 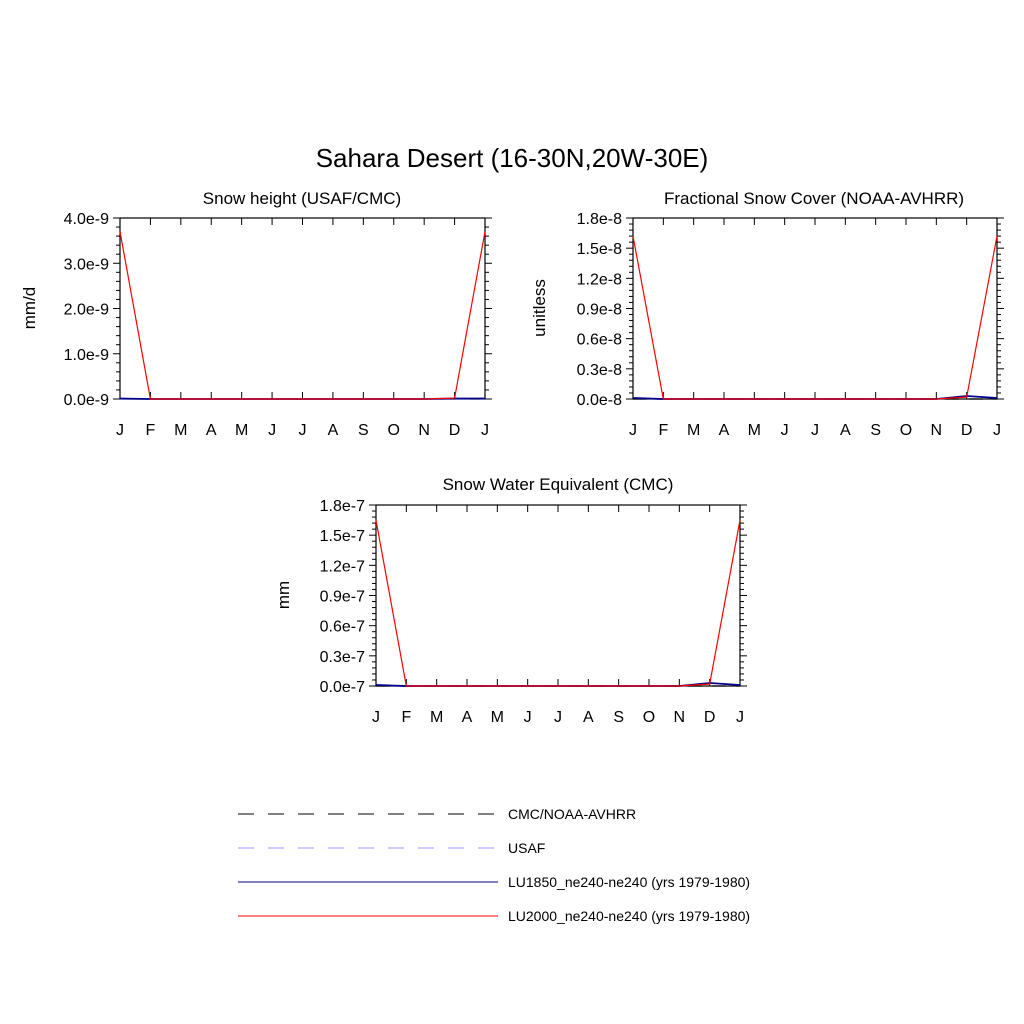 I want to click on y-tick-label: 1.2e-8, so click(x=599, y=279).